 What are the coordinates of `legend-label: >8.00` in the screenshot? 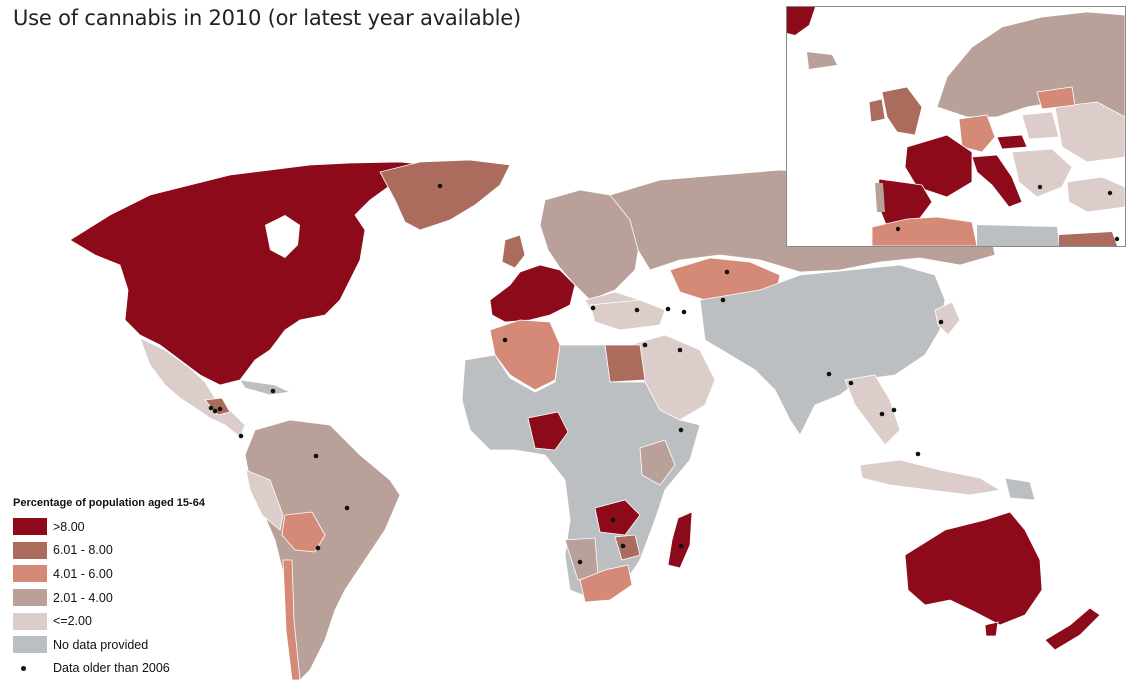 It's located at (69, 526).